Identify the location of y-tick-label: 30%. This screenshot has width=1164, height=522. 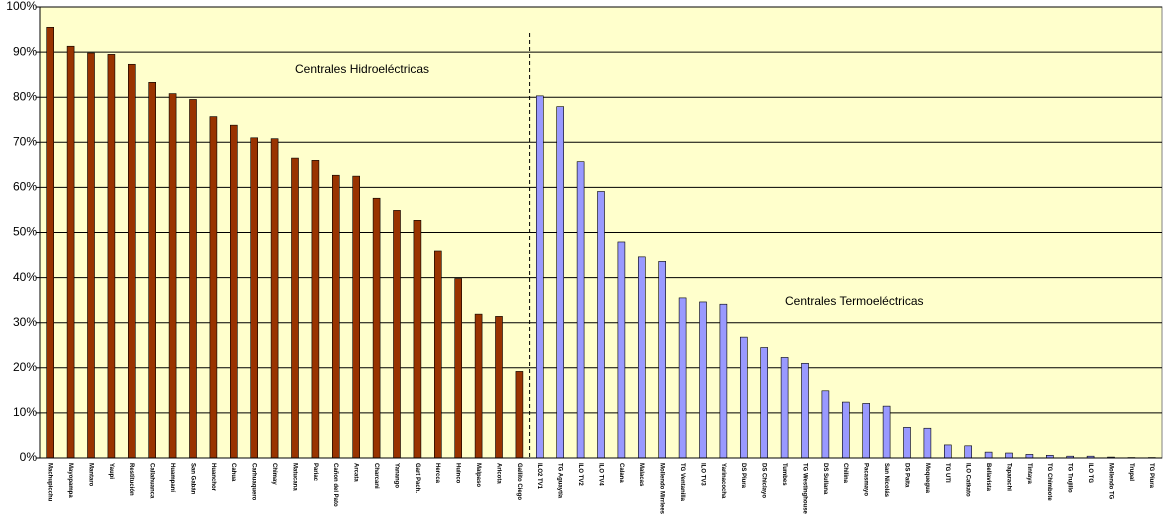
(25, 322).